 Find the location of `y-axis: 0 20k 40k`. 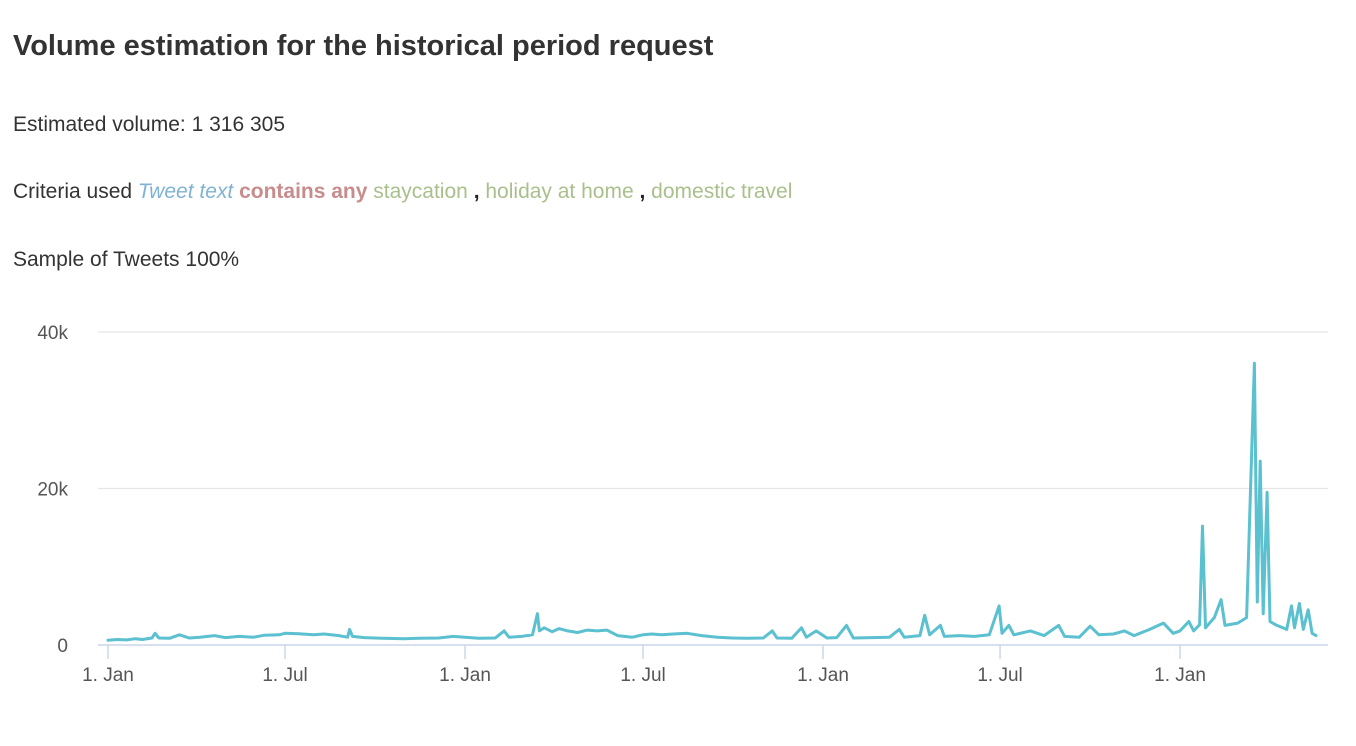

y-axis: 0 20k 40k is located at coordinates (52, 490).